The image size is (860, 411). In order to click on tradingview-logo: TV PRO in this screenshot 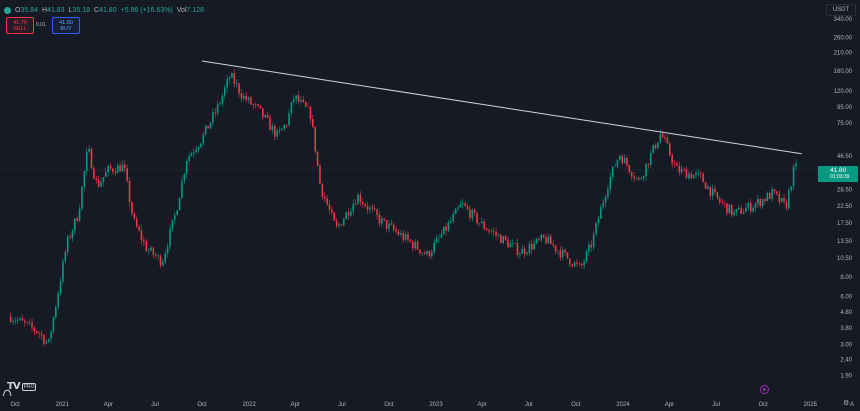, I will do `click(22, 386)`.